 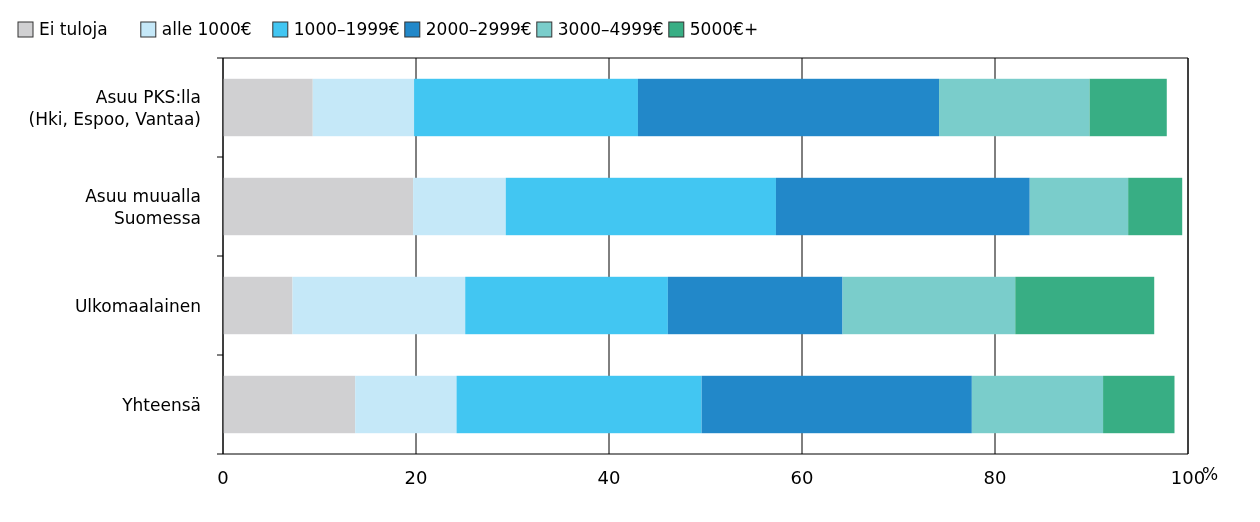 What do you see at coordinates (416, 477) in the screenshot?
I see `x-tick-label: 20` at bounding box center [416, 477].